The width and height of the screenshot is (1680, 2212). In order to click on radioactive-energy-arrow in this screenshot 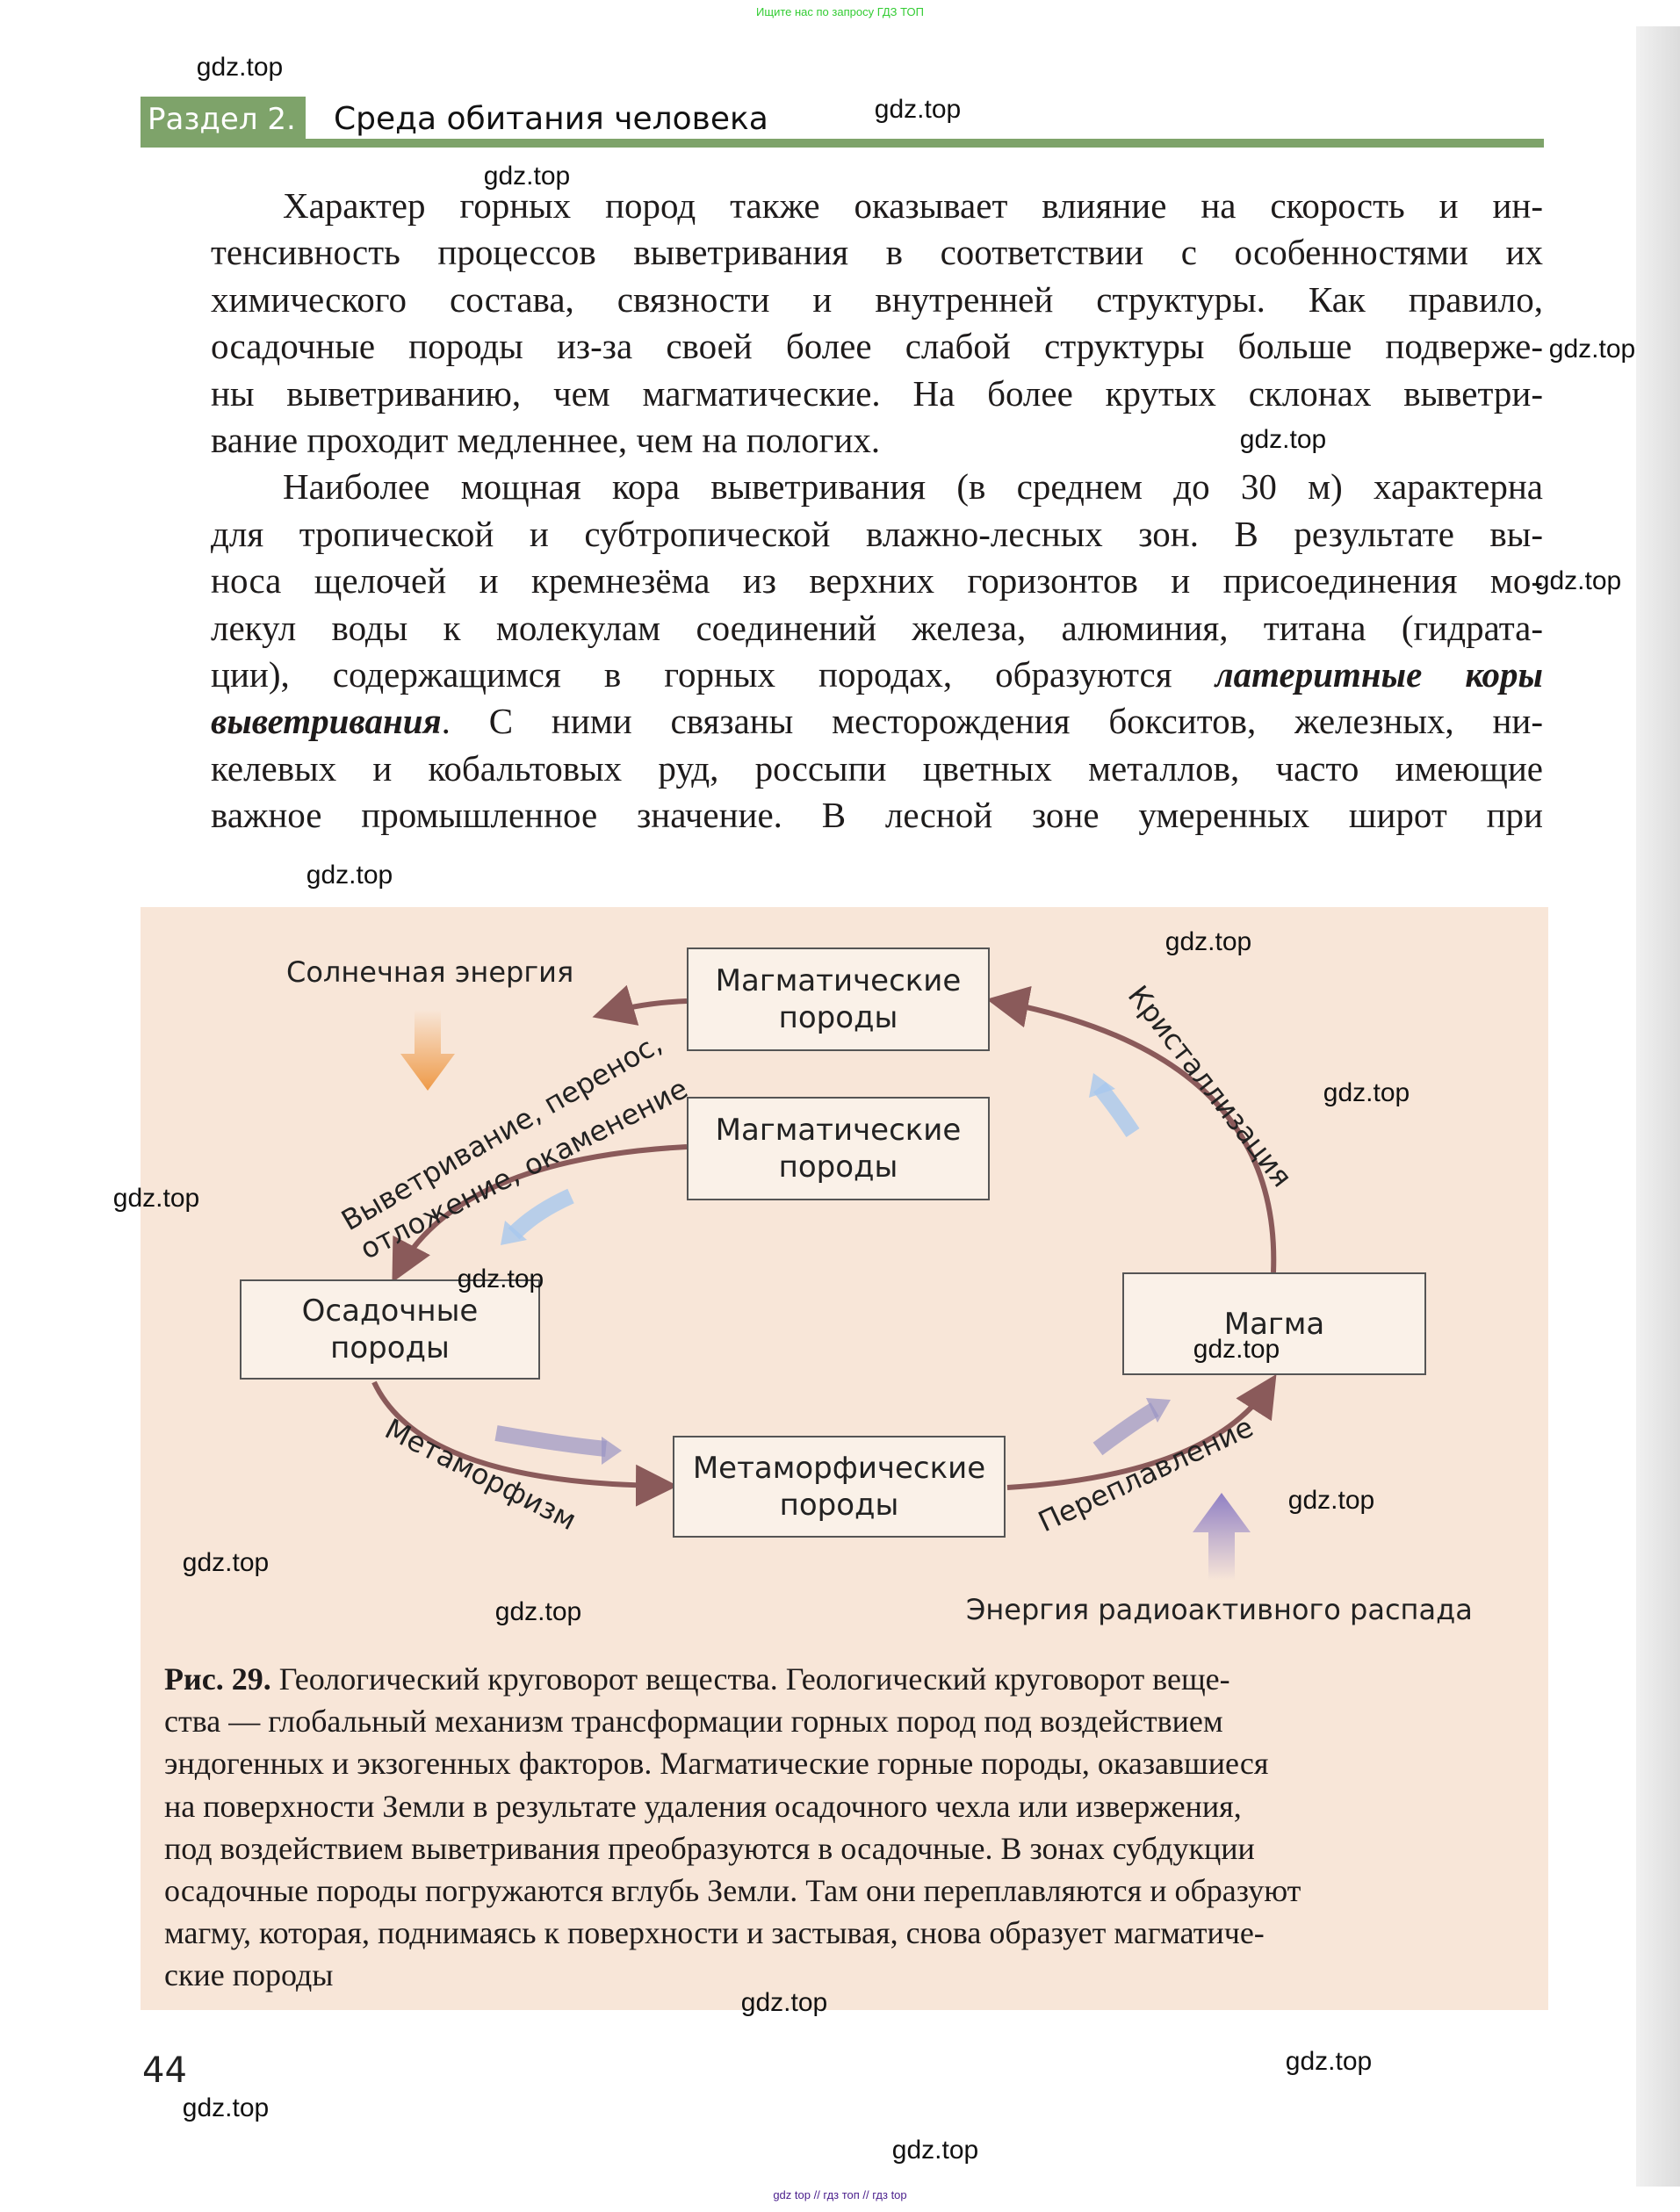, I will do `click(1222, 1537)`.